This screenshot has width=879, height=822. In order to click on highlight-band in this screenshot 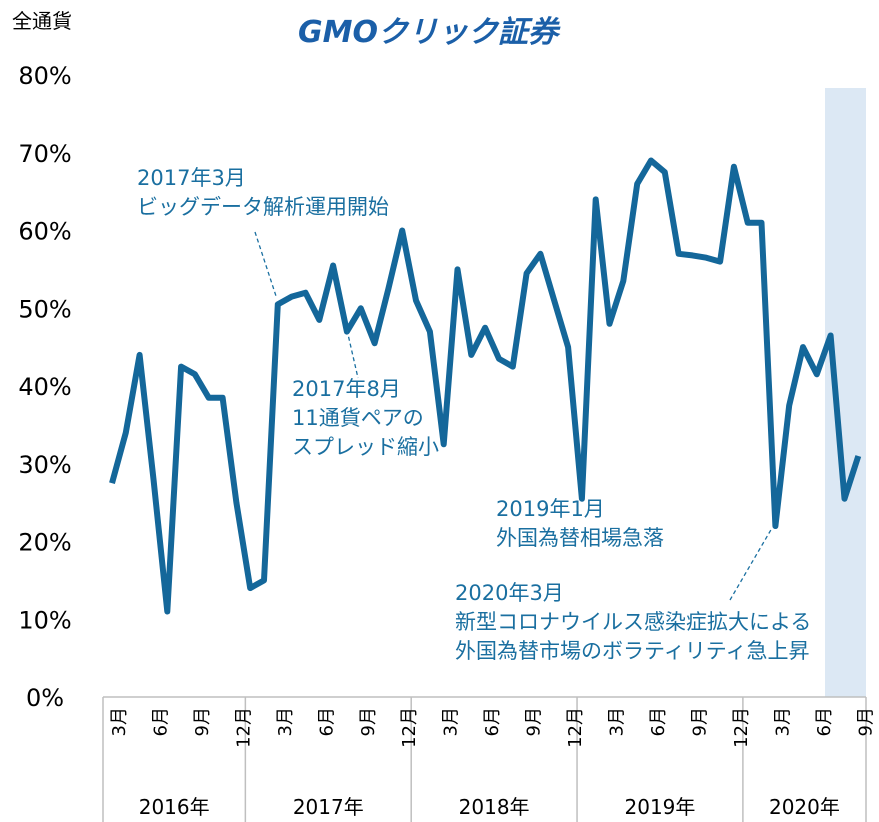, I will do `click(845, 392)`.